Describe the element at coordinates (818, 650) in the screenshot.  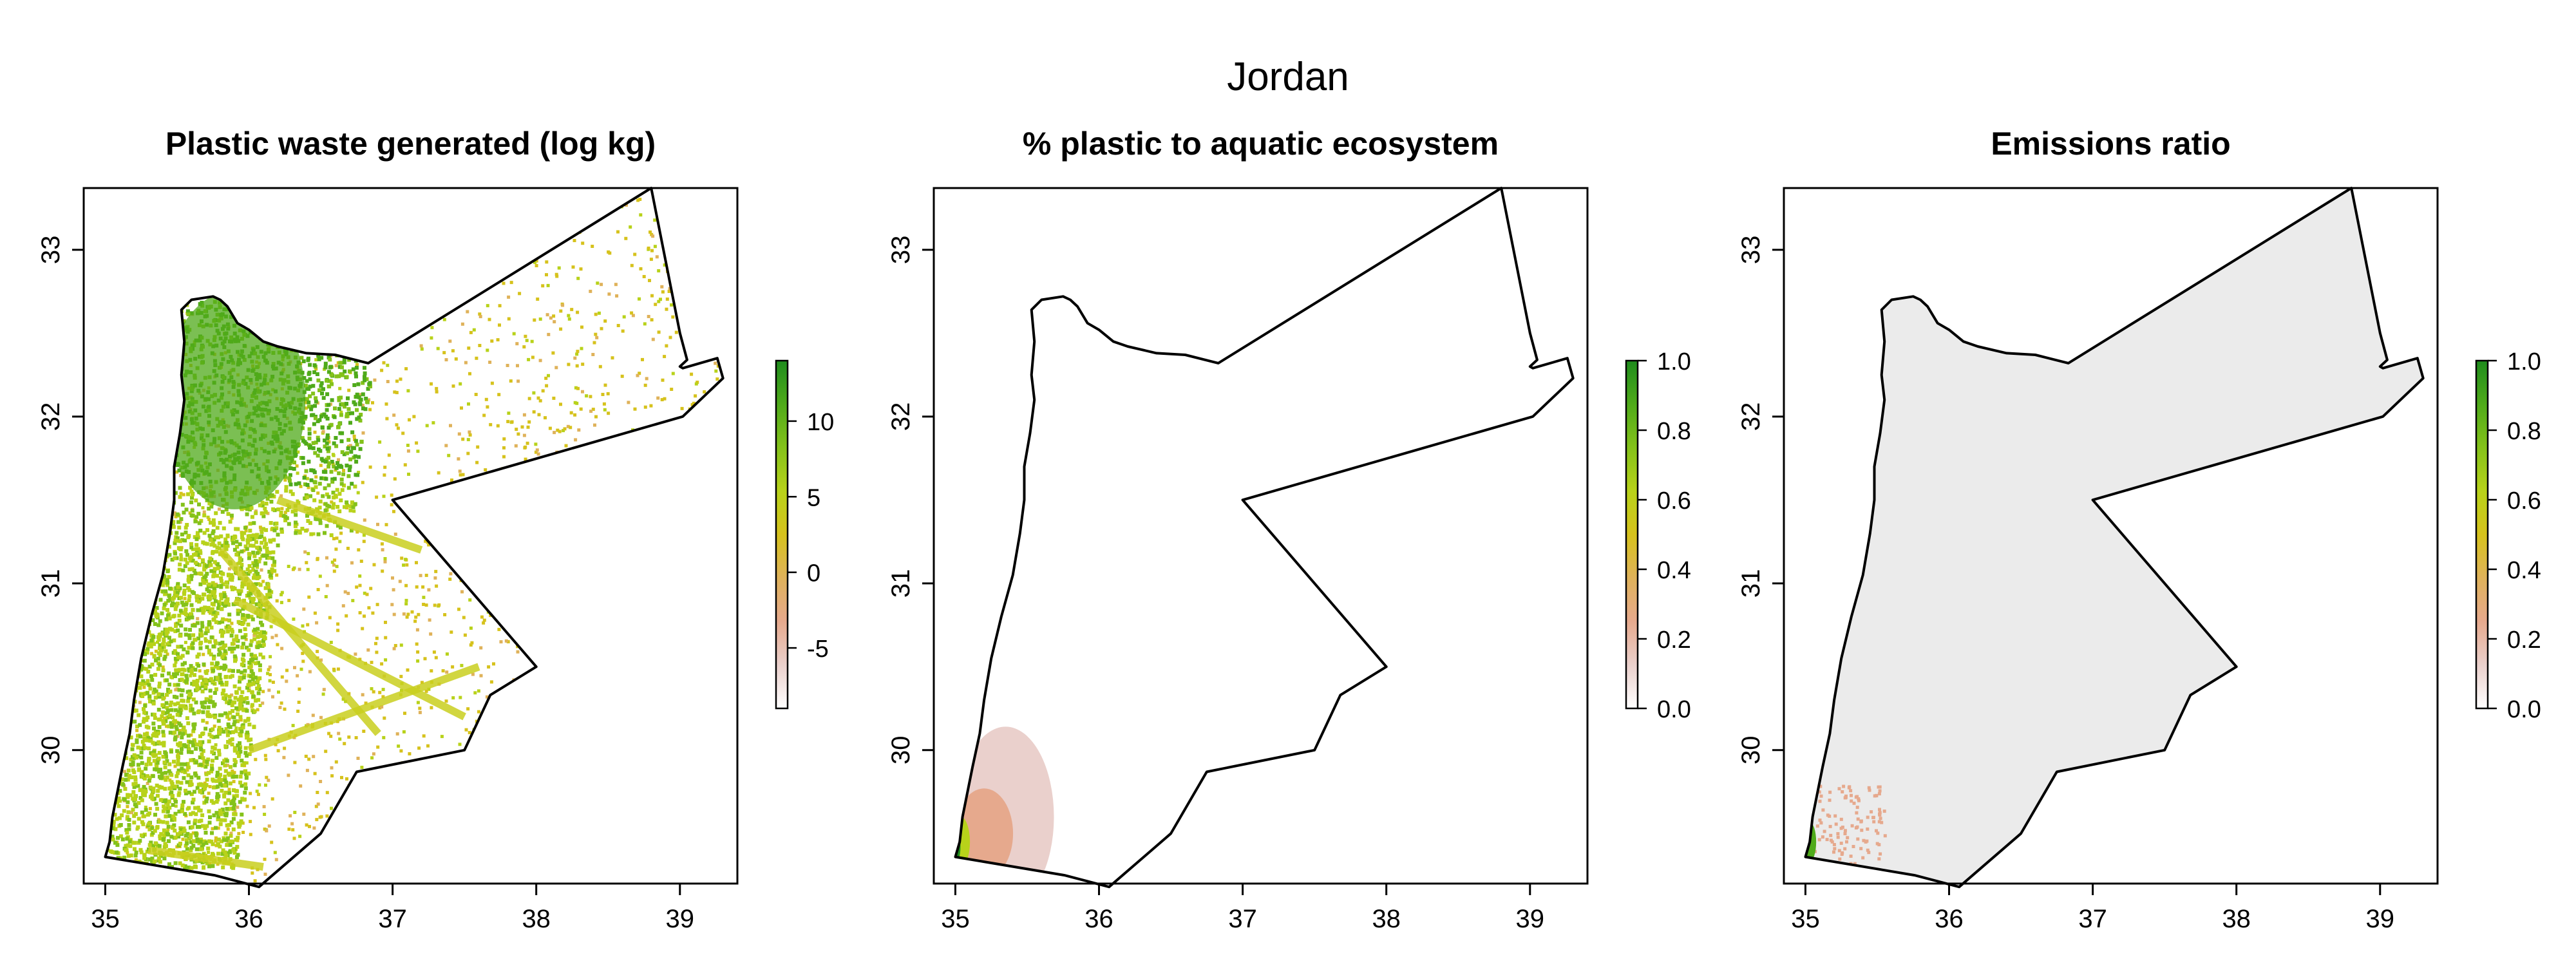
I see `legend-tick-label: -5` at that location.